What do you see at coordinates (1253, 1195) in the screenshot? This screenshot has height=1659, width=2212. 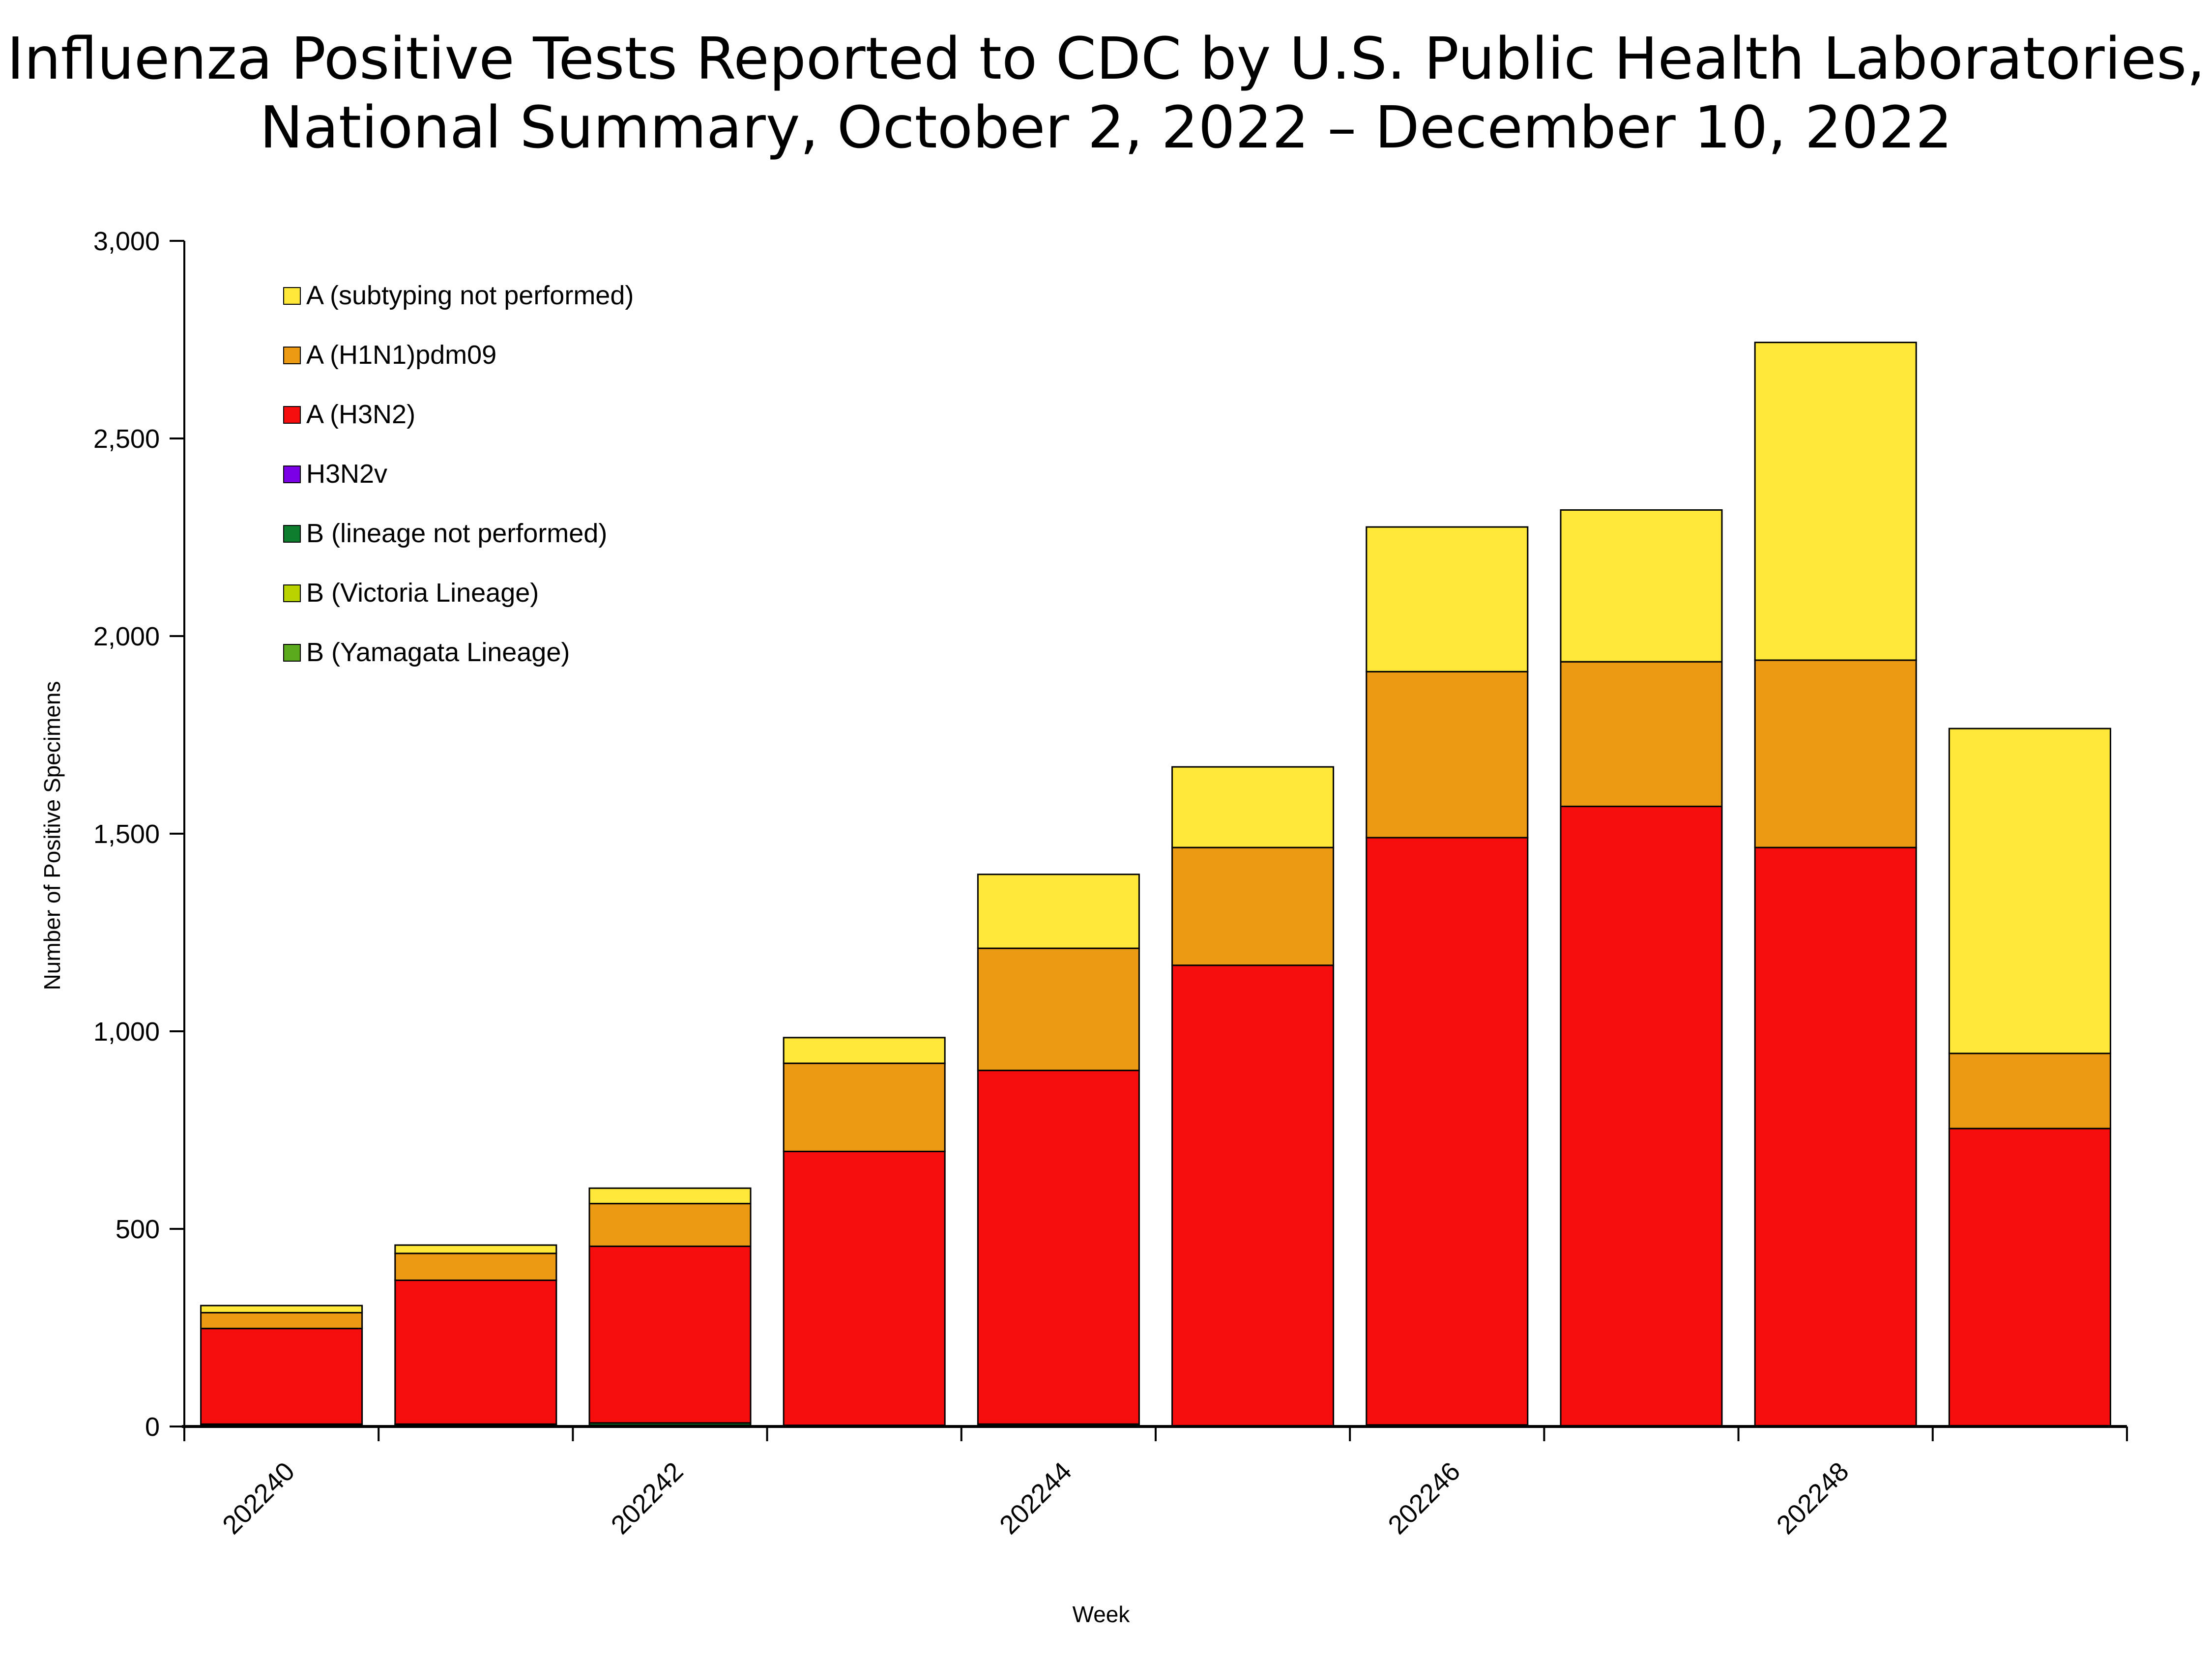 I see `bar-segment-202245-a-h3n2-` at bounding box center [1253, 1195].